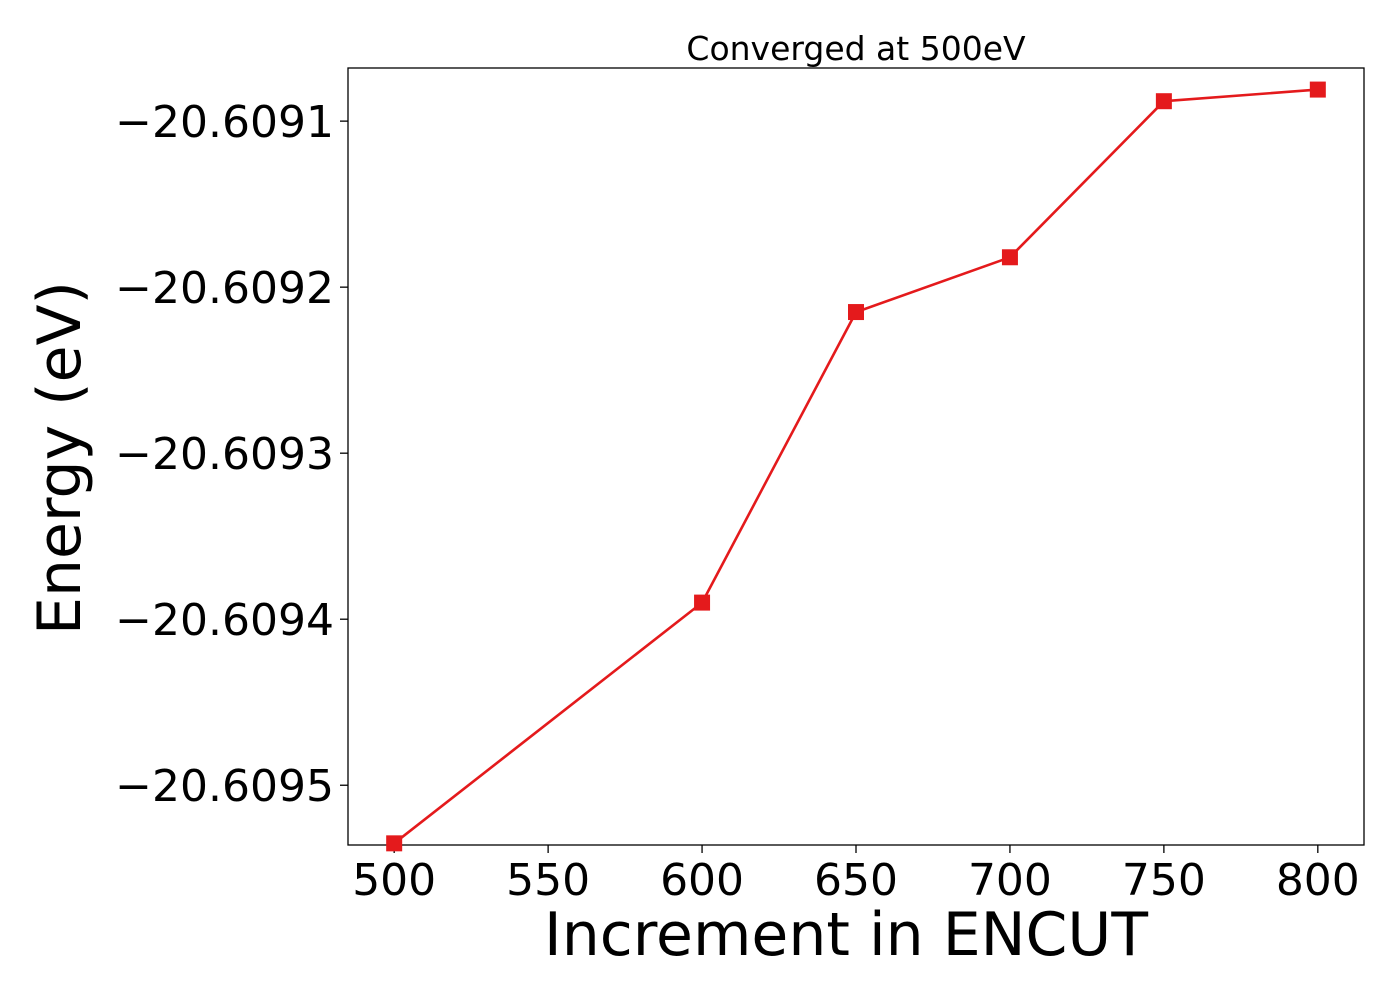 The image size is (1400, 1000). I want to click on x-tick-label: 500, so click(394, 880).